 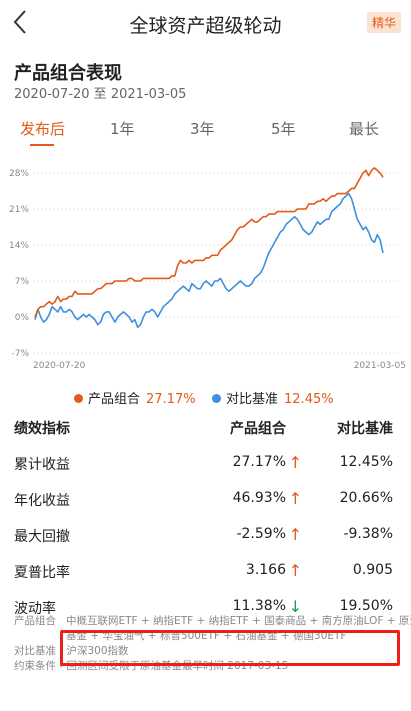 I want to click on legend-benchmark-label: 对比基准, so click(x=252, y=399).